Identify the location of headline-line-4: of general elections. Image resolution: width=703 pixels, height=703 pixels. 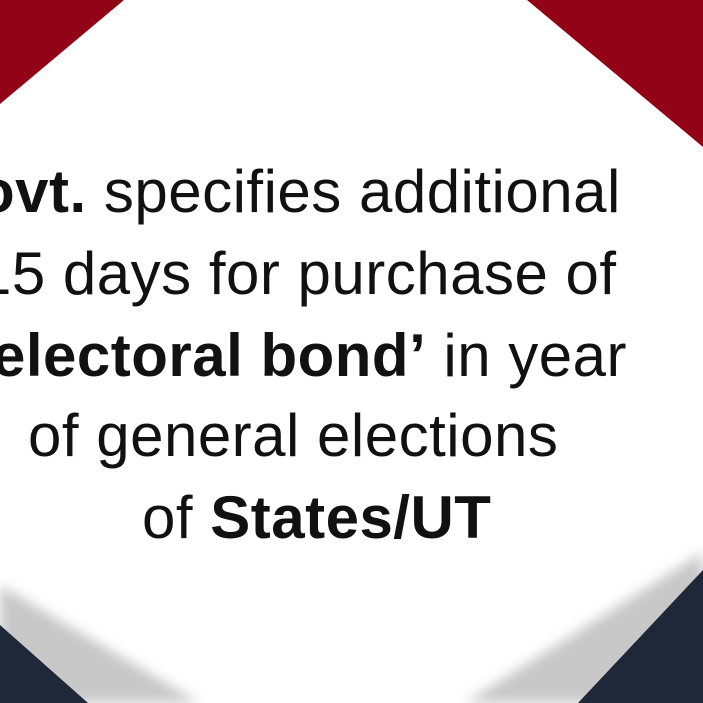
(293, 436).